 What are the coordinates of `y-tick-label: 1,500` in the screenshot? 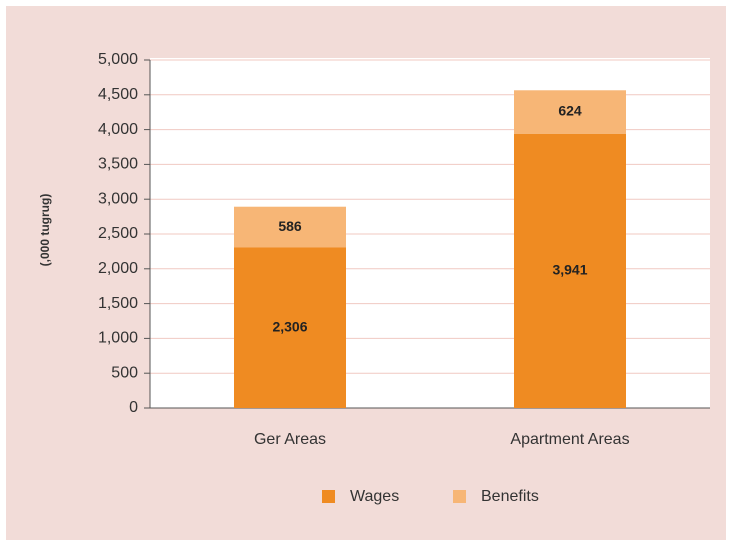 It's located at (118, 303).